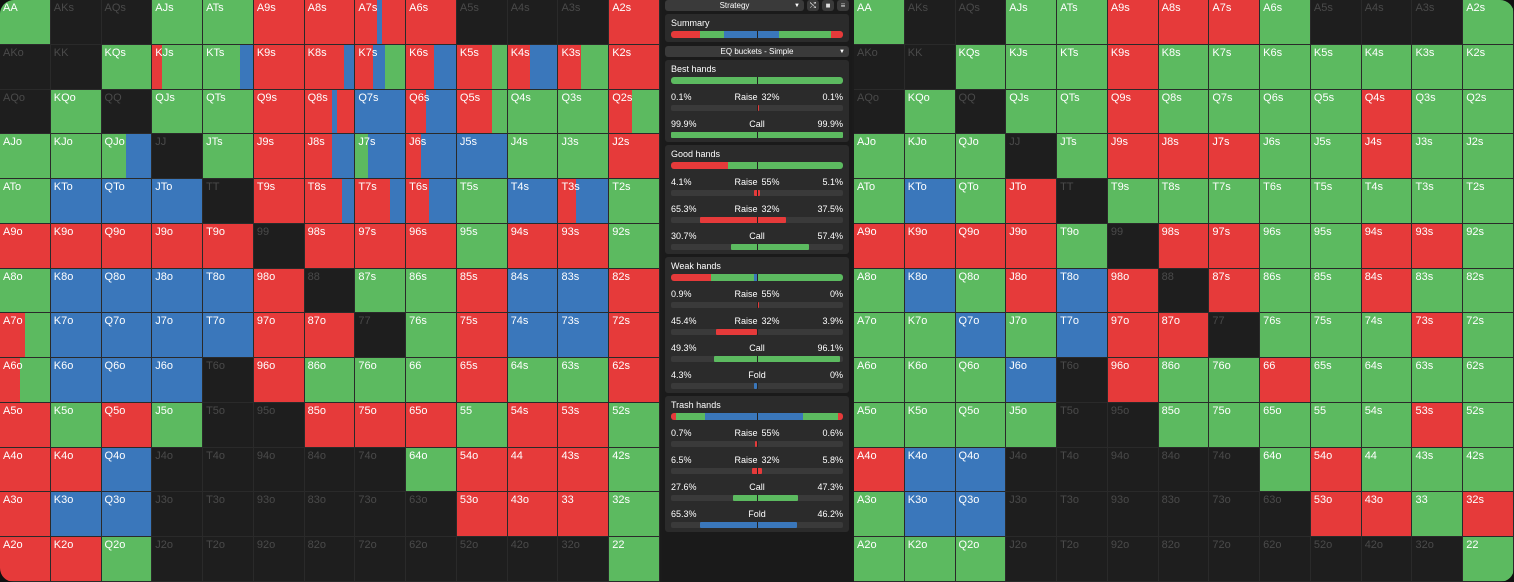  Describe the element at coordinates (879, 425) in the screenshot. I see `hand-cell: A5o` at that location.